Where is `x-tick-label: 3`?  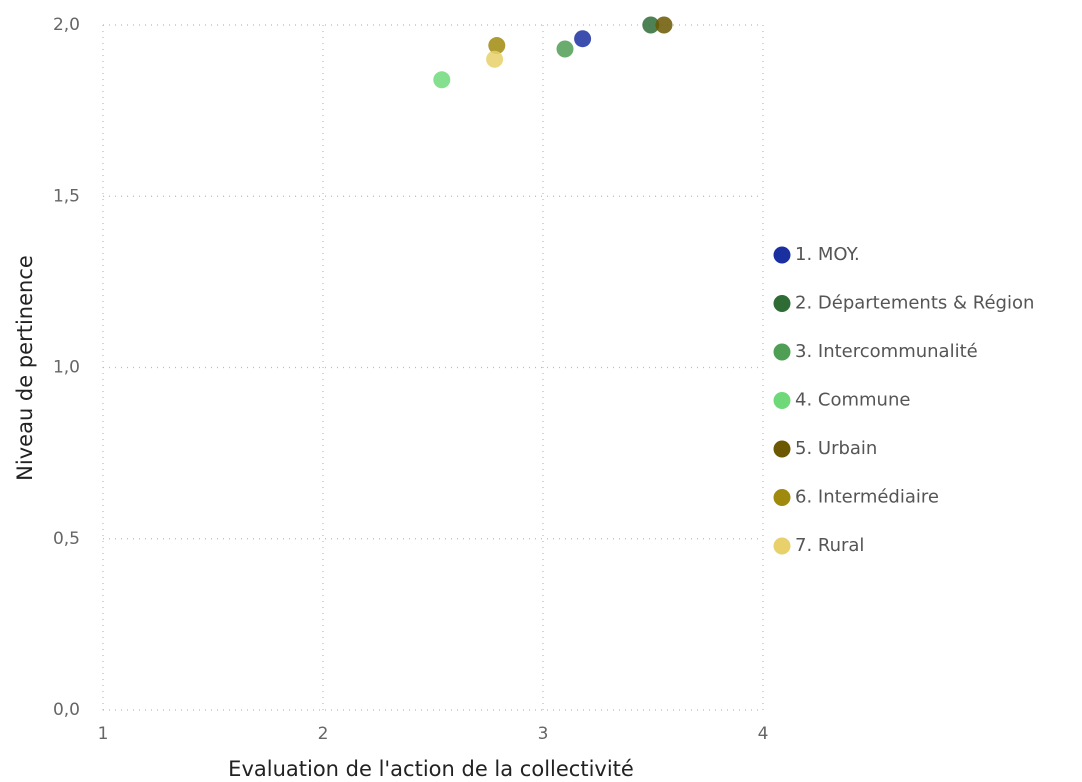
x-tick-label: 3 is located at coordinates (543, 734).